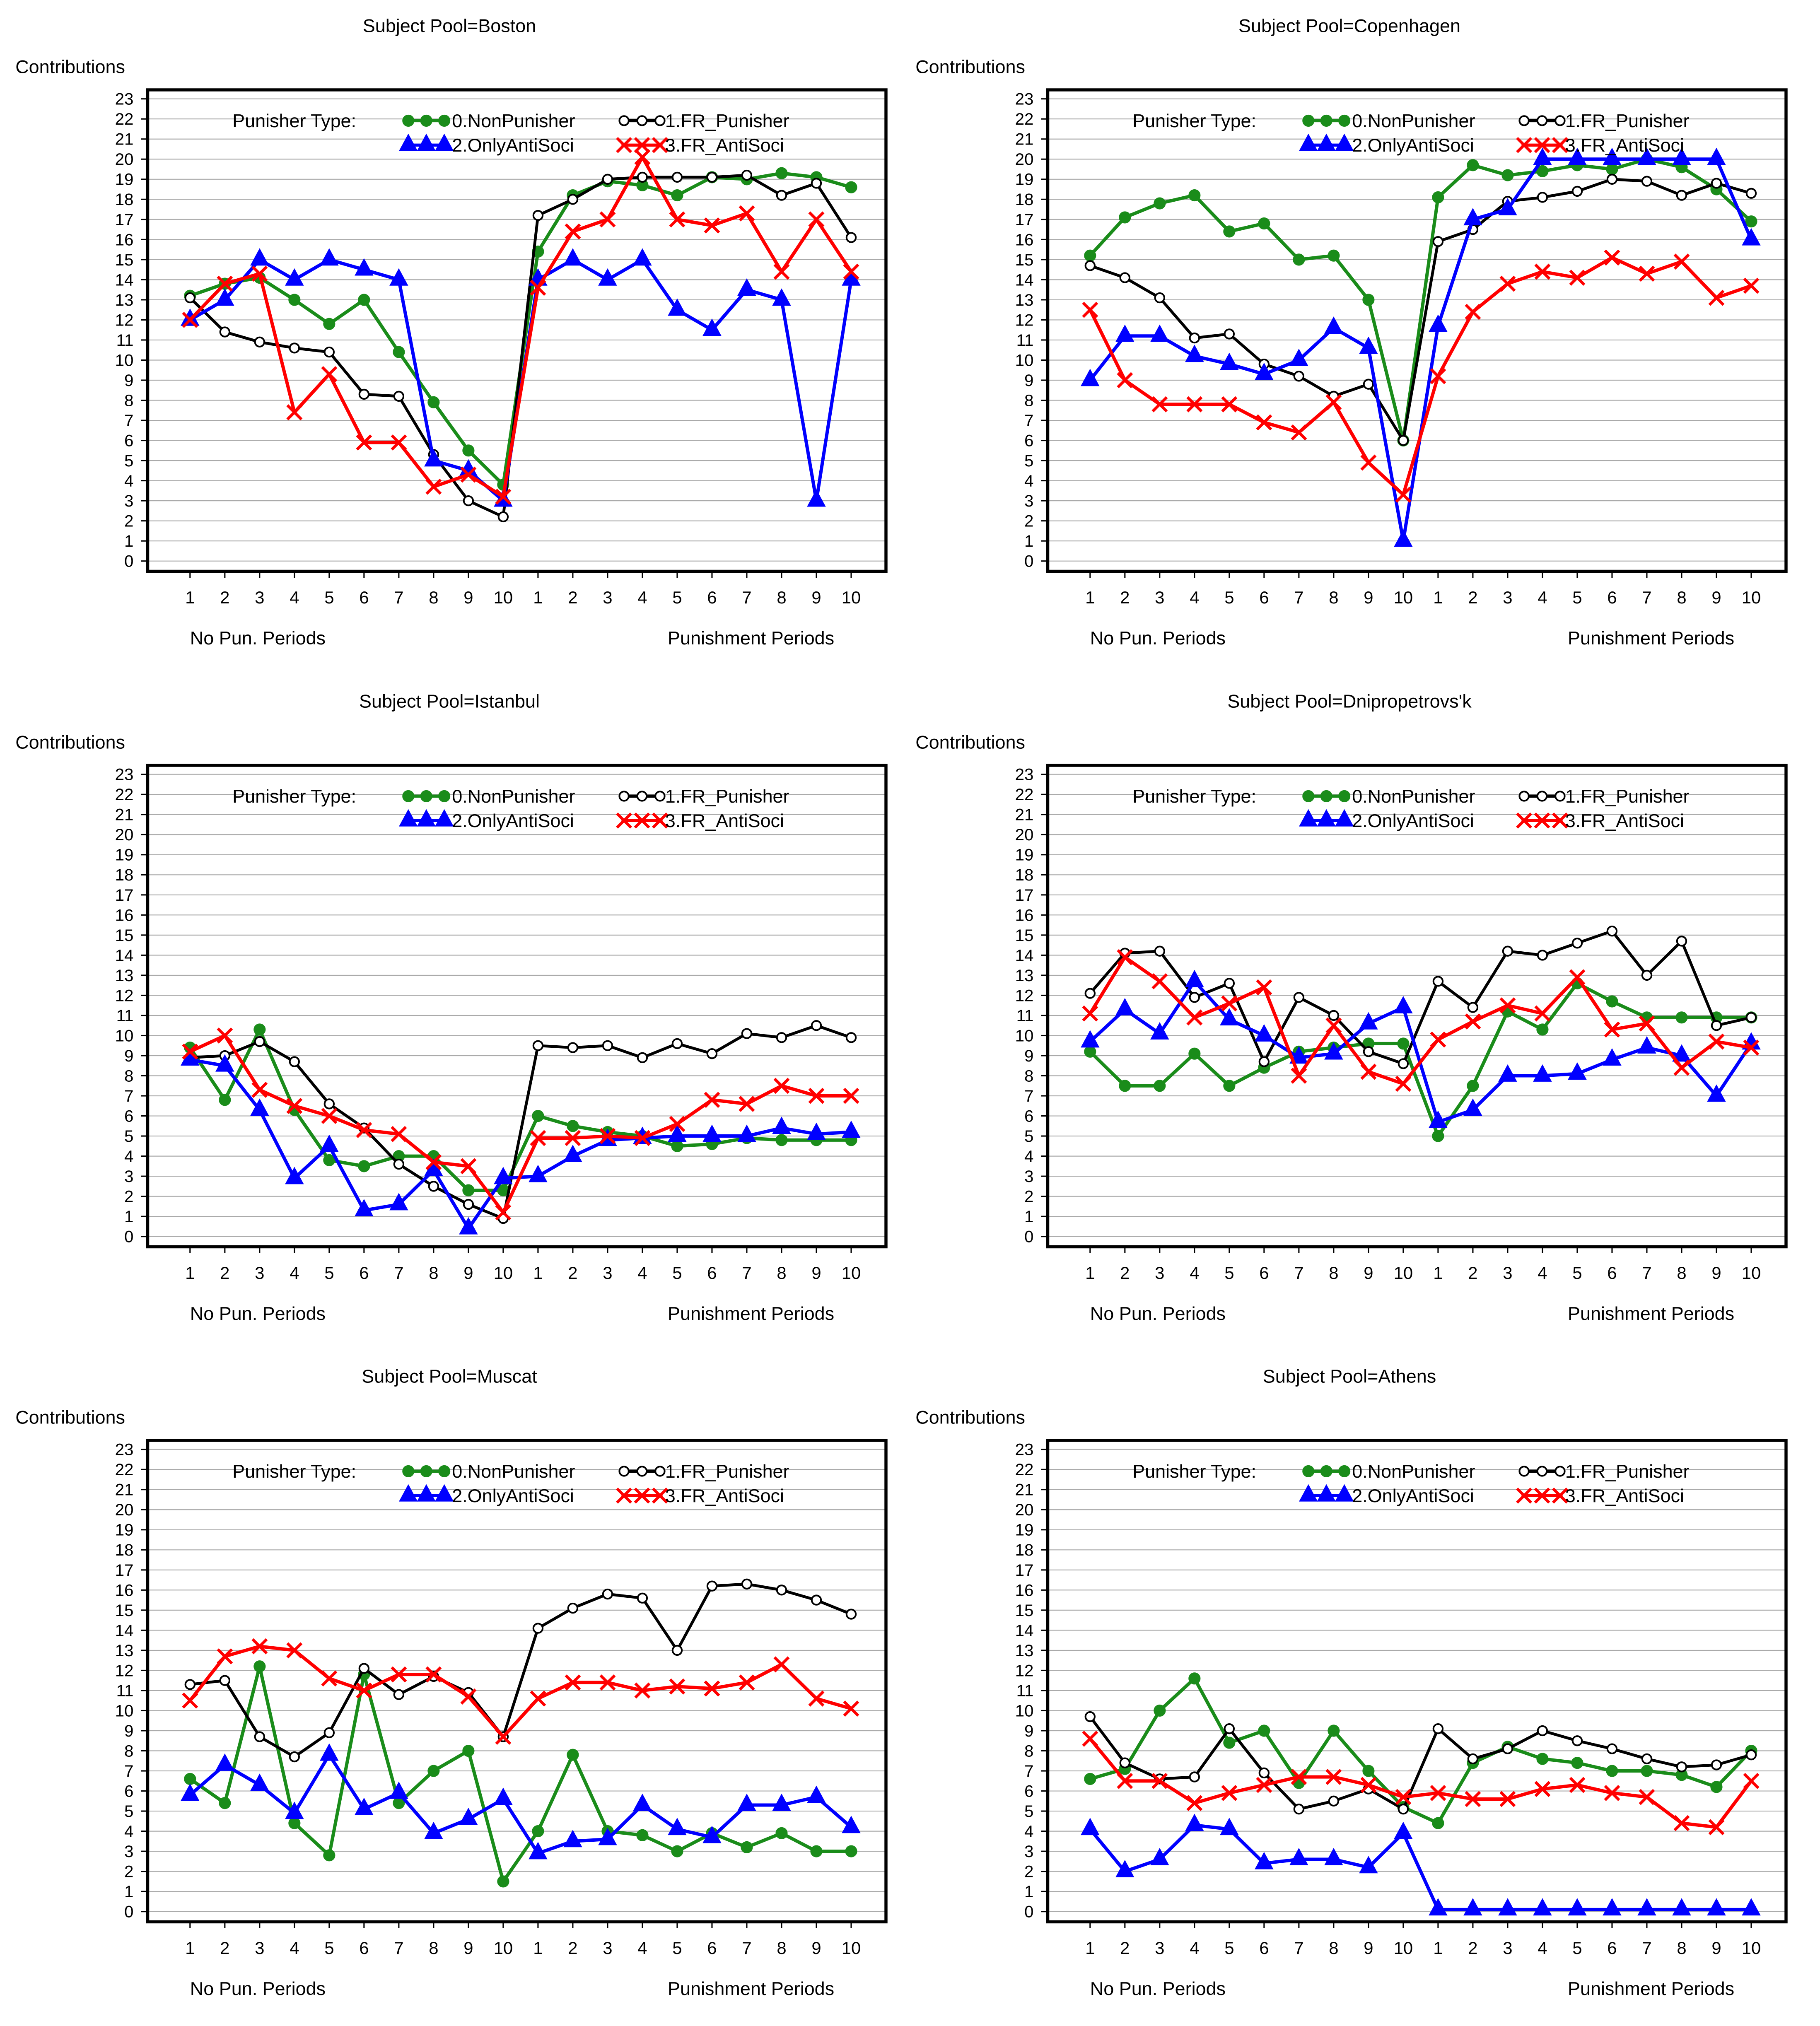 This screenshot has height=2026, width=1820. I want to click on legend-label: 0.NonPunisher, so click(513, 120).